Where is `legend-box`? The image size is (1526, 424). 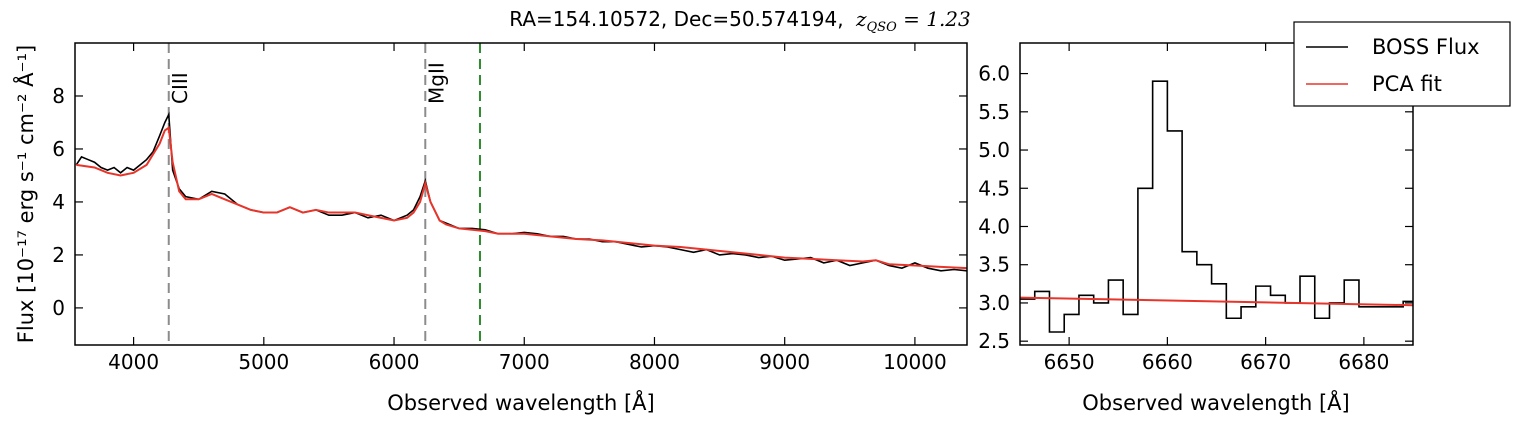
legend-box is located at coordinates (1402, 64).